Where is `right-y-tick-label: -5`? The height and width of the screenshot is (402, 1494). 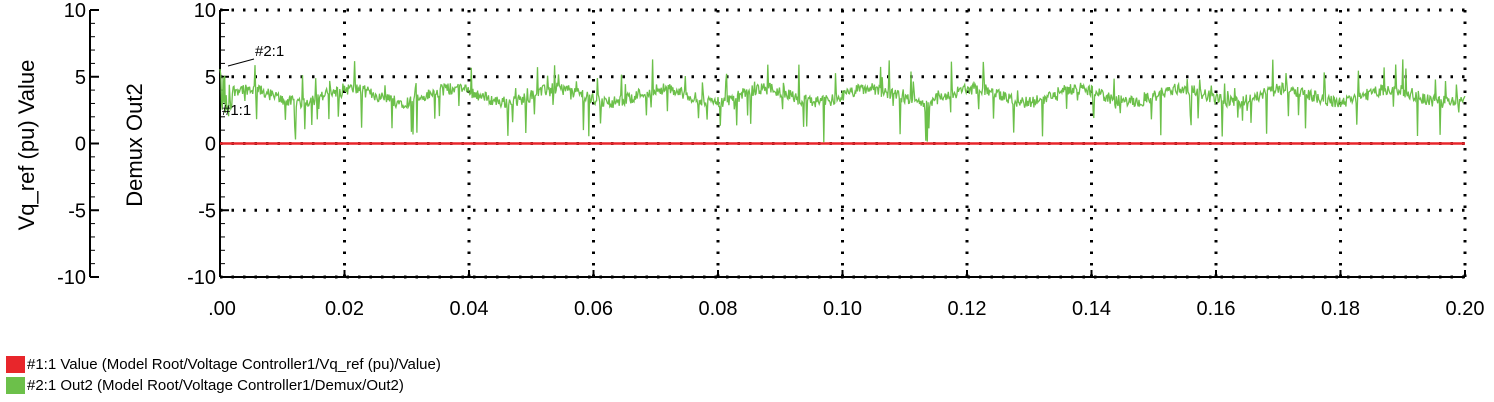
right-y-tick-label: -5 is located at coordinates (207, 211).